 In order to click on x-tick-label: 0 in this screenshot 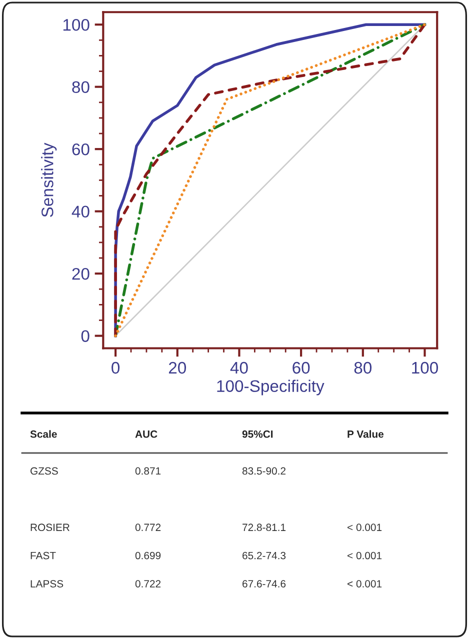, I will do `click(116, 368)`.